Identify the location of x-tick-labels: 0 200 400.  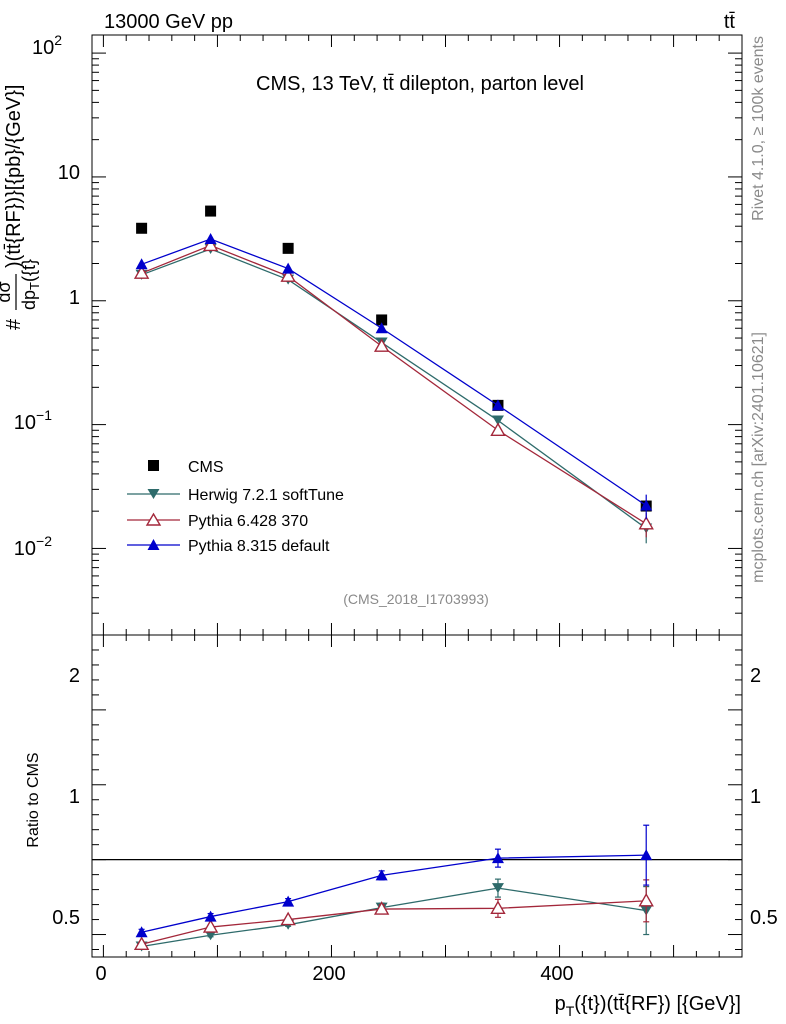
(334, 974).